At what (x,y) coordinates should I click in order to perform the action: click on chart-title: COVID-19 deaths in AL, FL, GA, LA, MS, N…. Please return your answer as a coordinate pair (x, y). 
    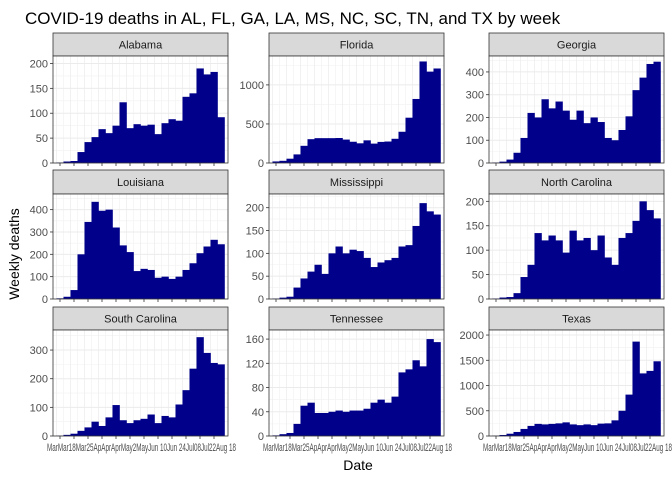
    Looking at the image, I should click on (293, 18).